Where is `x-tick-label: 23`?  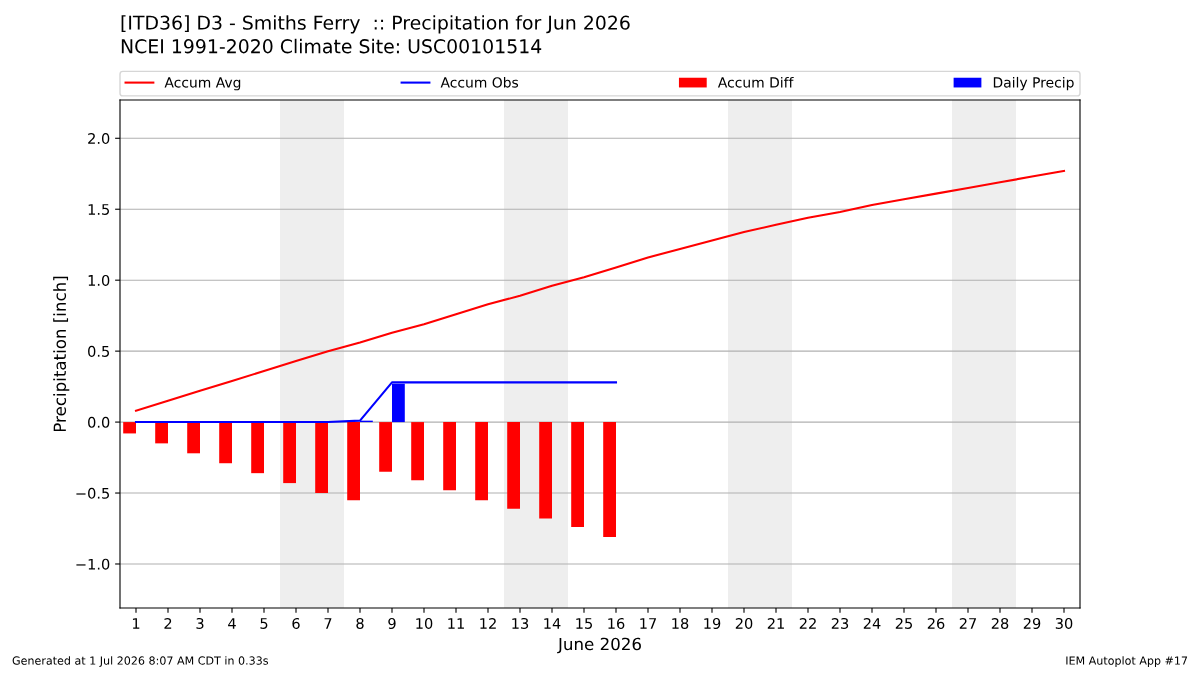 x-tick-label: 23 is located at coordinates (840, 623).